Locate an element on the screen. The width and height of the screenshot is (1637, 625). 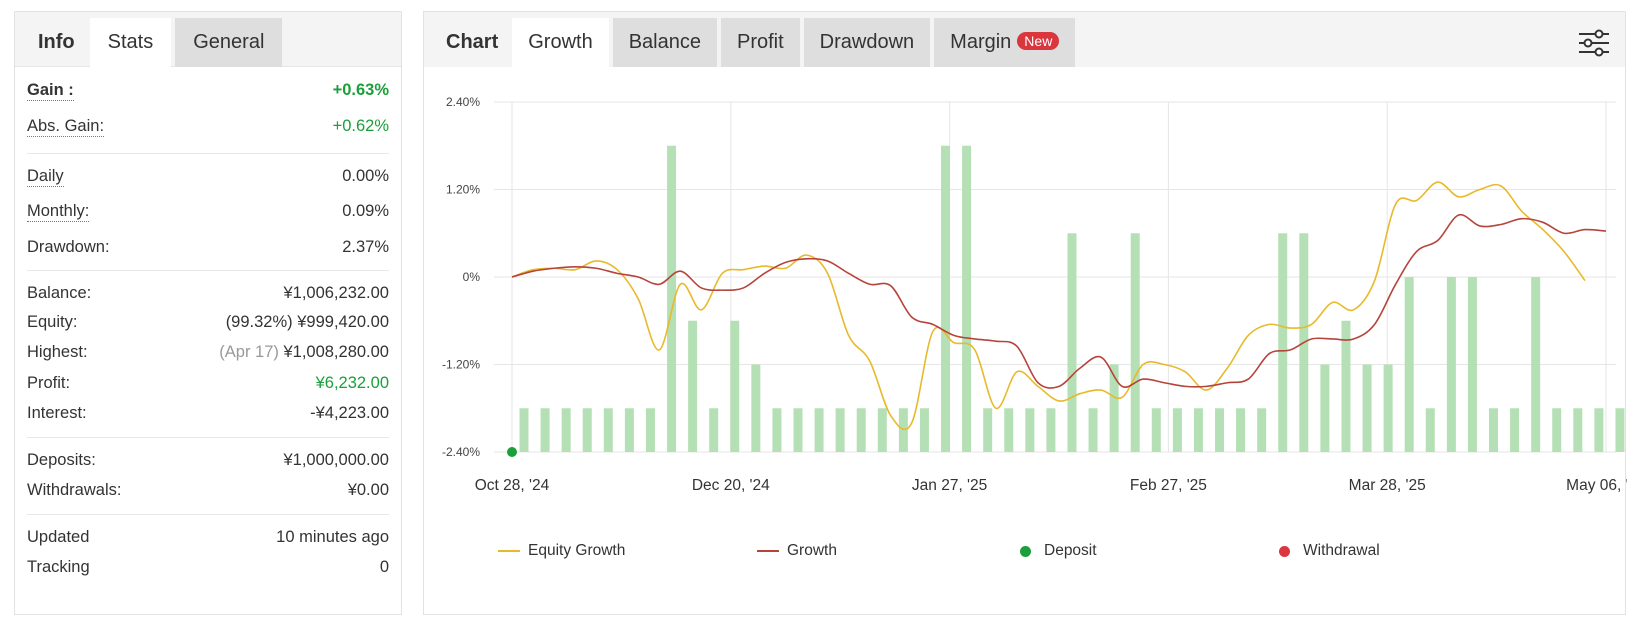
legend-growth: Growth is located at coordinates (797, 551).